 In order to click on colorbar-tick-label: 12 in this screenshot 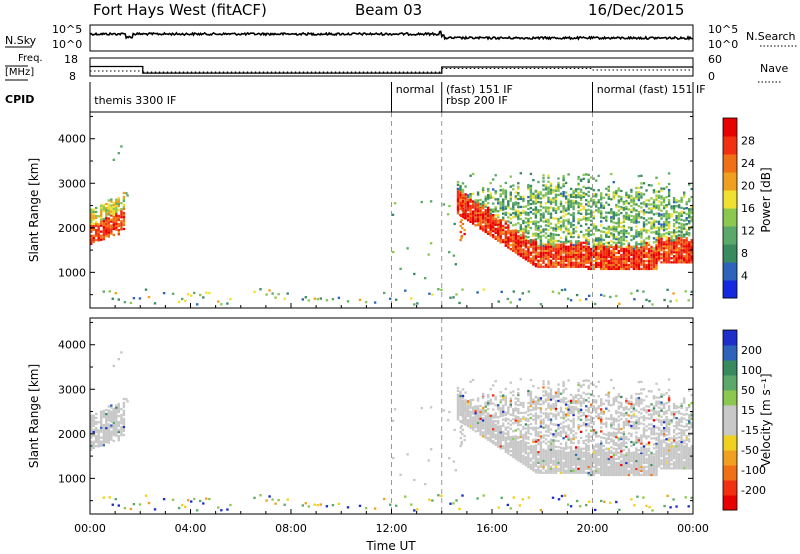, I will do `click(748, 231)`.